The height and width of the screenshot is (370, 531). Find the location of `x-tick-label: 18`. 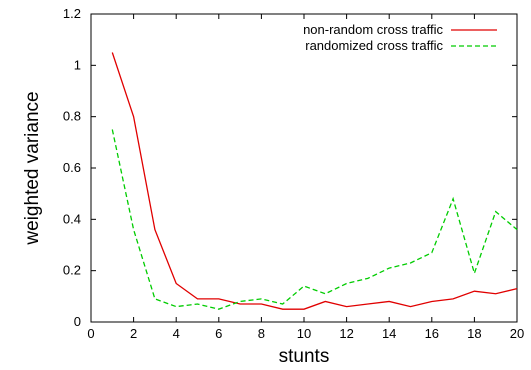

x-tick-label: 18 is located at coordinates (474, 333).